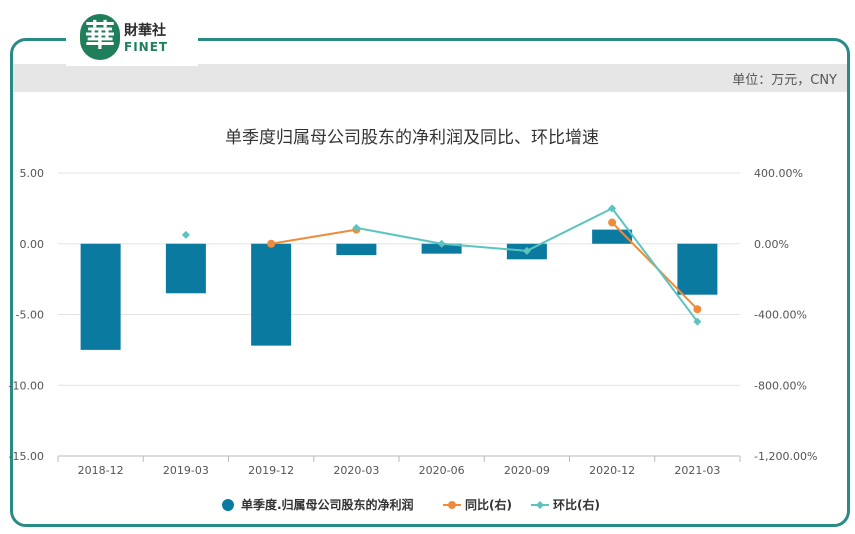 The height and width of the screenshot is (534, 855). Describe the element at coordinates (527, 470) in the screenshot. I see `x-tick-label: 2020-09` at that location.